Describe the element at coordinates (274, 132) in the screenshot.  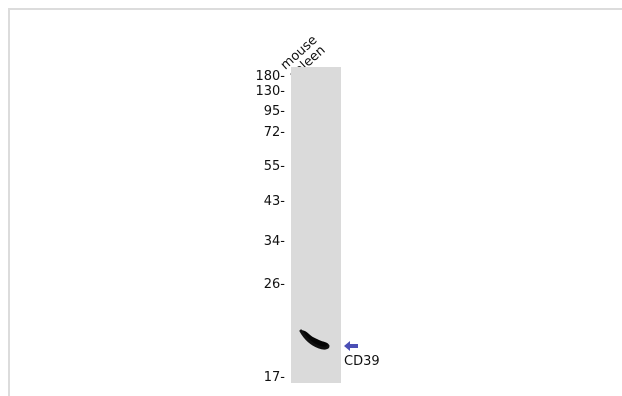
I see `marker-72: 72-` at that location.